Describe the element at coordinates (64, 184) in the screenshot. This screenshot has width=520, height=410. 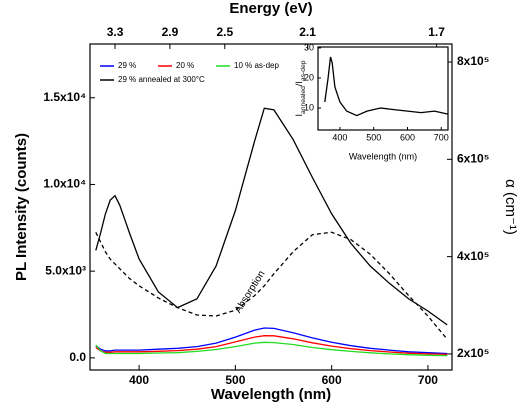
I see `y-tick-label: 1.0x10⁴` at that location.